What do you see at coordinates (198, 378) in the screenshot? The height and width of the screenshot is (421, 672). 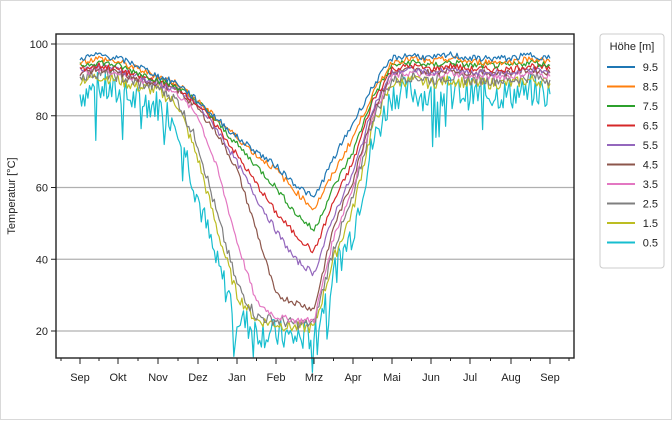 I see `x-tick-label: Dez` at bounding box center [198, 378].